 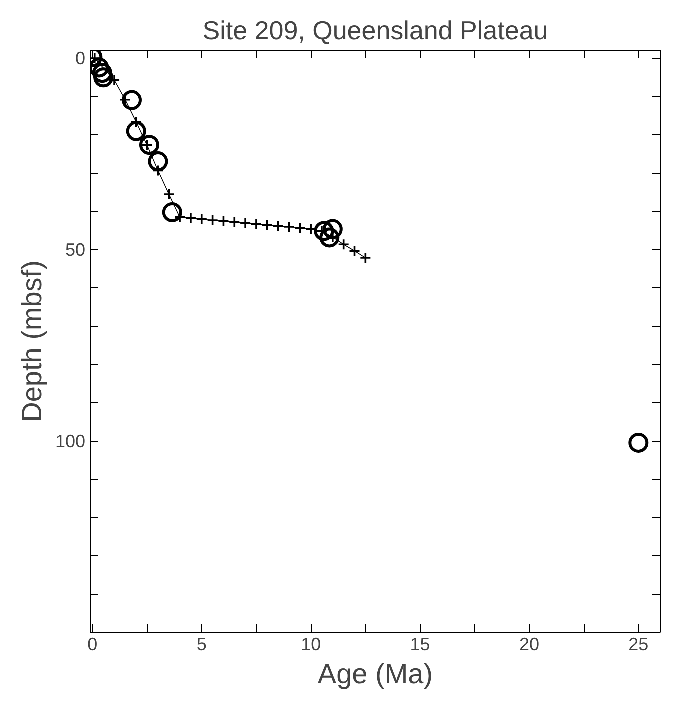 I want to click on y-tick-label: 0, so click(x=80, y=58).